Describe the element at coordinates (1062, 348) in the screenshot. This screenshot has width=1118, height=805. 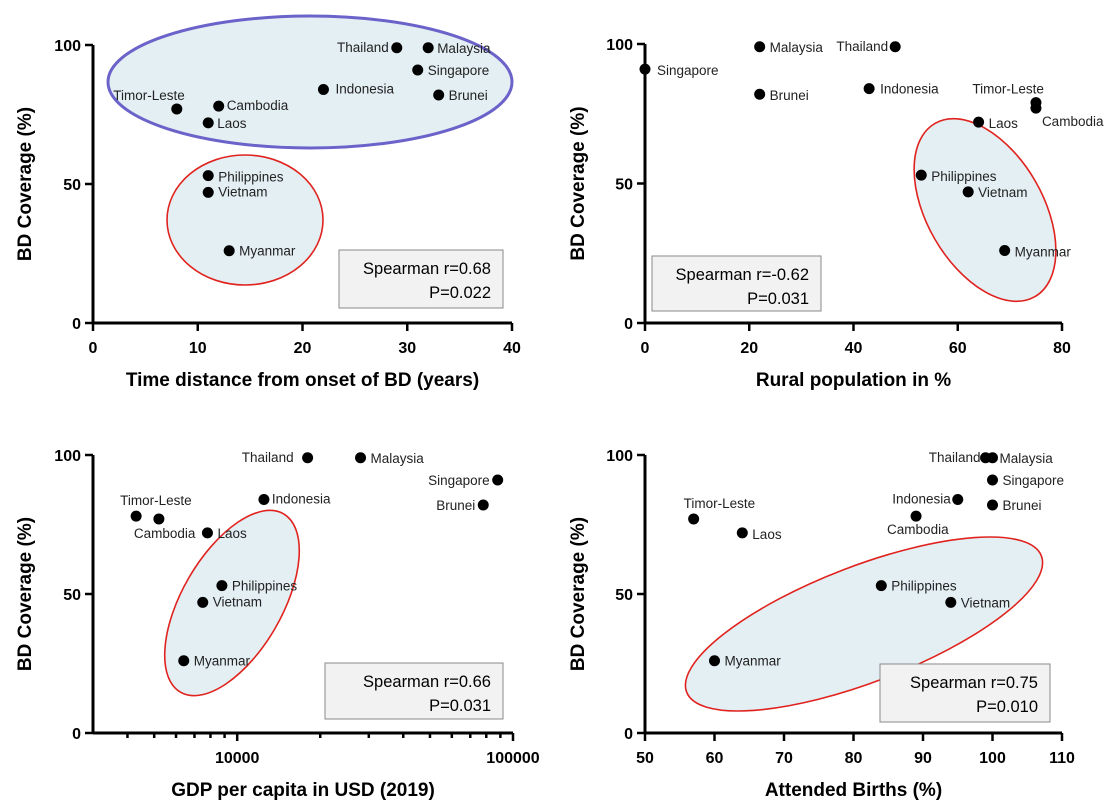
I see `x-tick-label: 80` at that location.